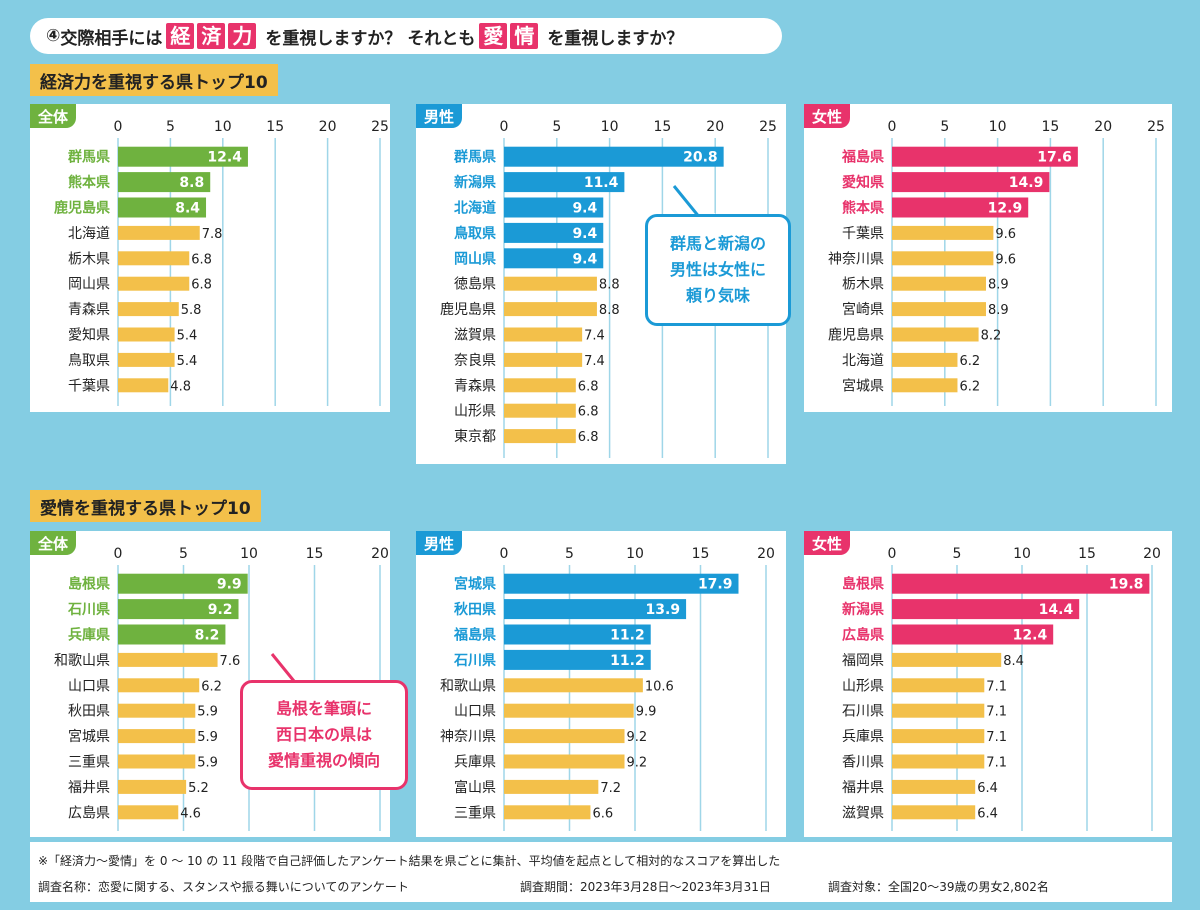 This screenshot has height=910, width=1200. What do you see at coordinates (230, 661) in the screenshot?
I see `value-label: 7.6` at bounding box center [230, 661].